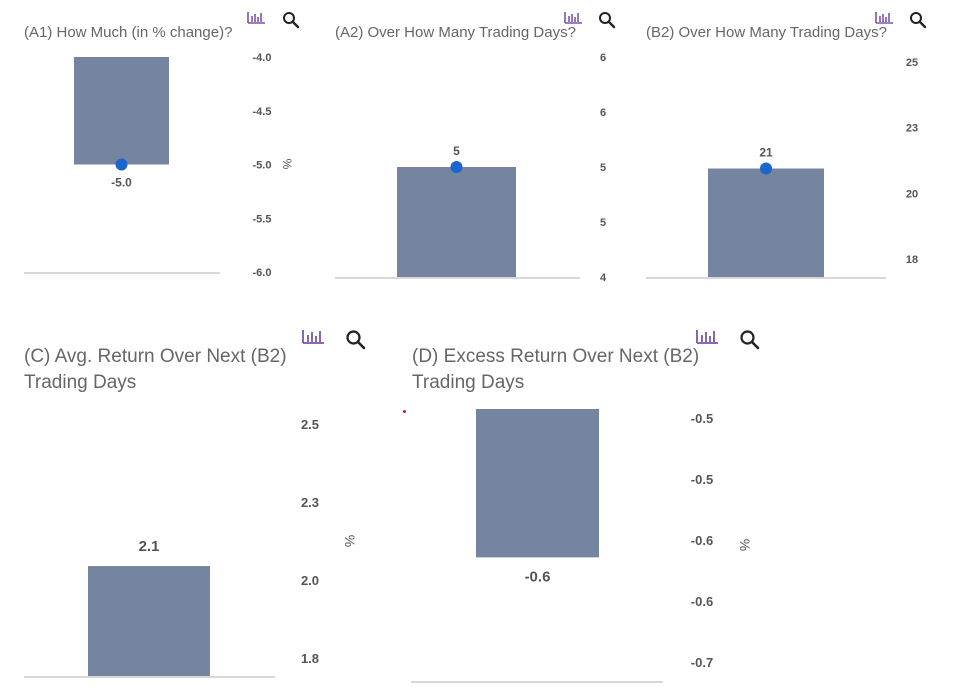 The height and width of the screenshot is (694, 959). I want to click on y-tick-label: -4.5, so click(262, 112).